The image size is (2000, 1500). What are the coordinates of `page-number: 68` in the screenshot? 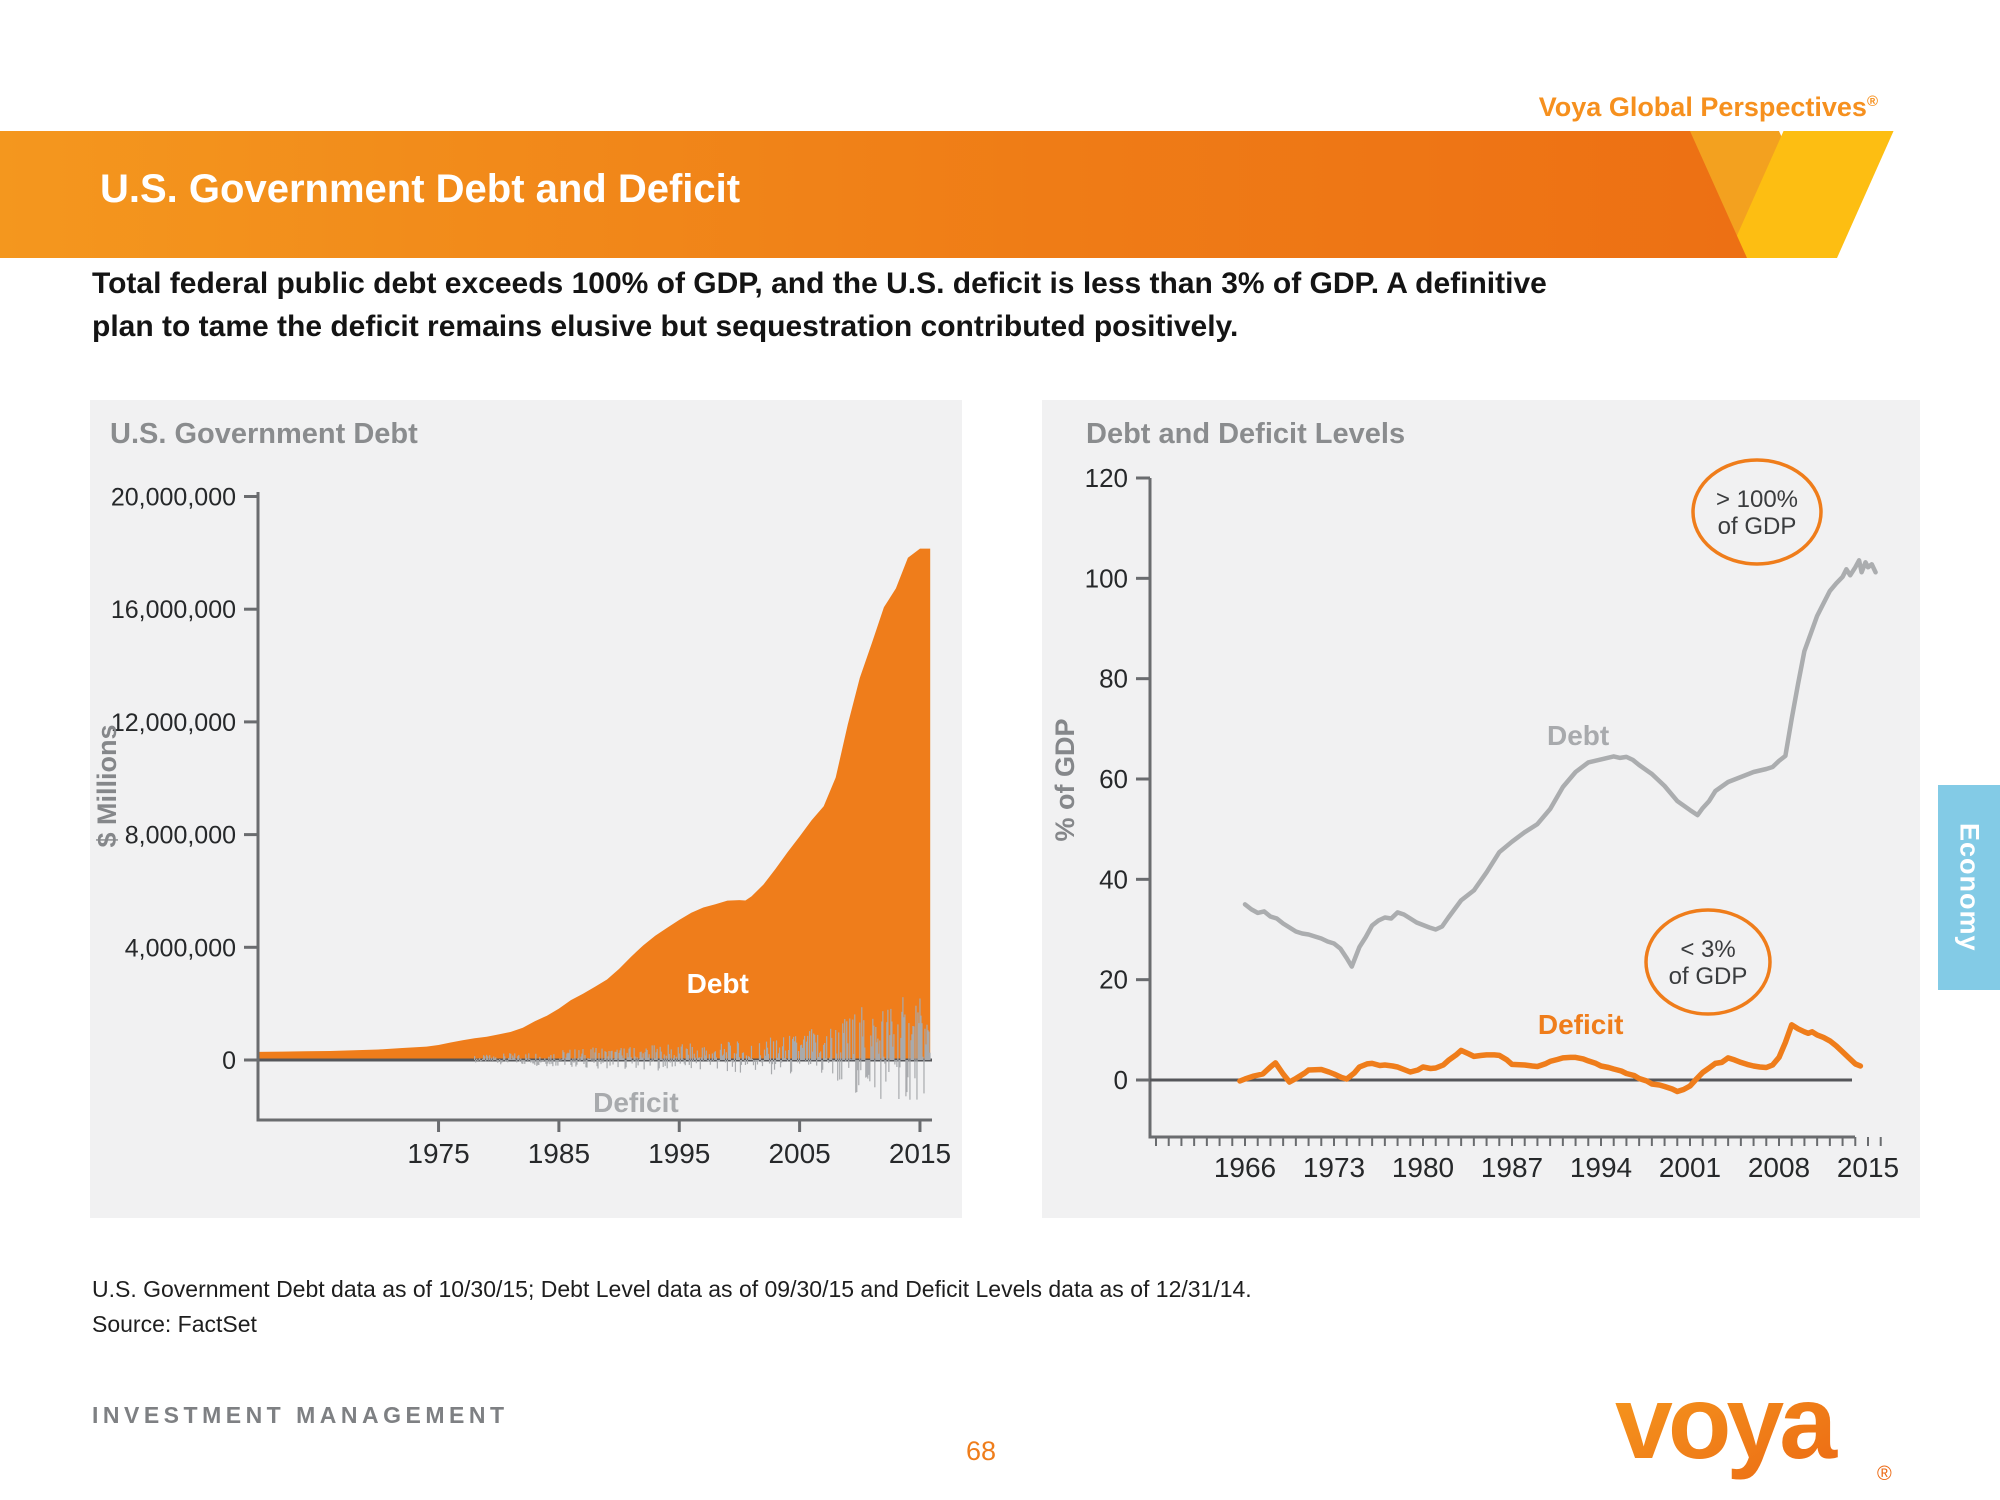 It's located at (981, 1451).